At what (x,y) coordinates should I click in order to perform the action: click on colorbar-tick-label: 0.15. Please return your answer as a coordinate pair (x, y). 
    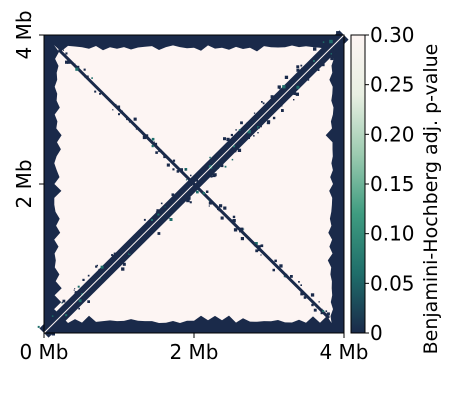
    Looking at the image, I should click on (392, 184).